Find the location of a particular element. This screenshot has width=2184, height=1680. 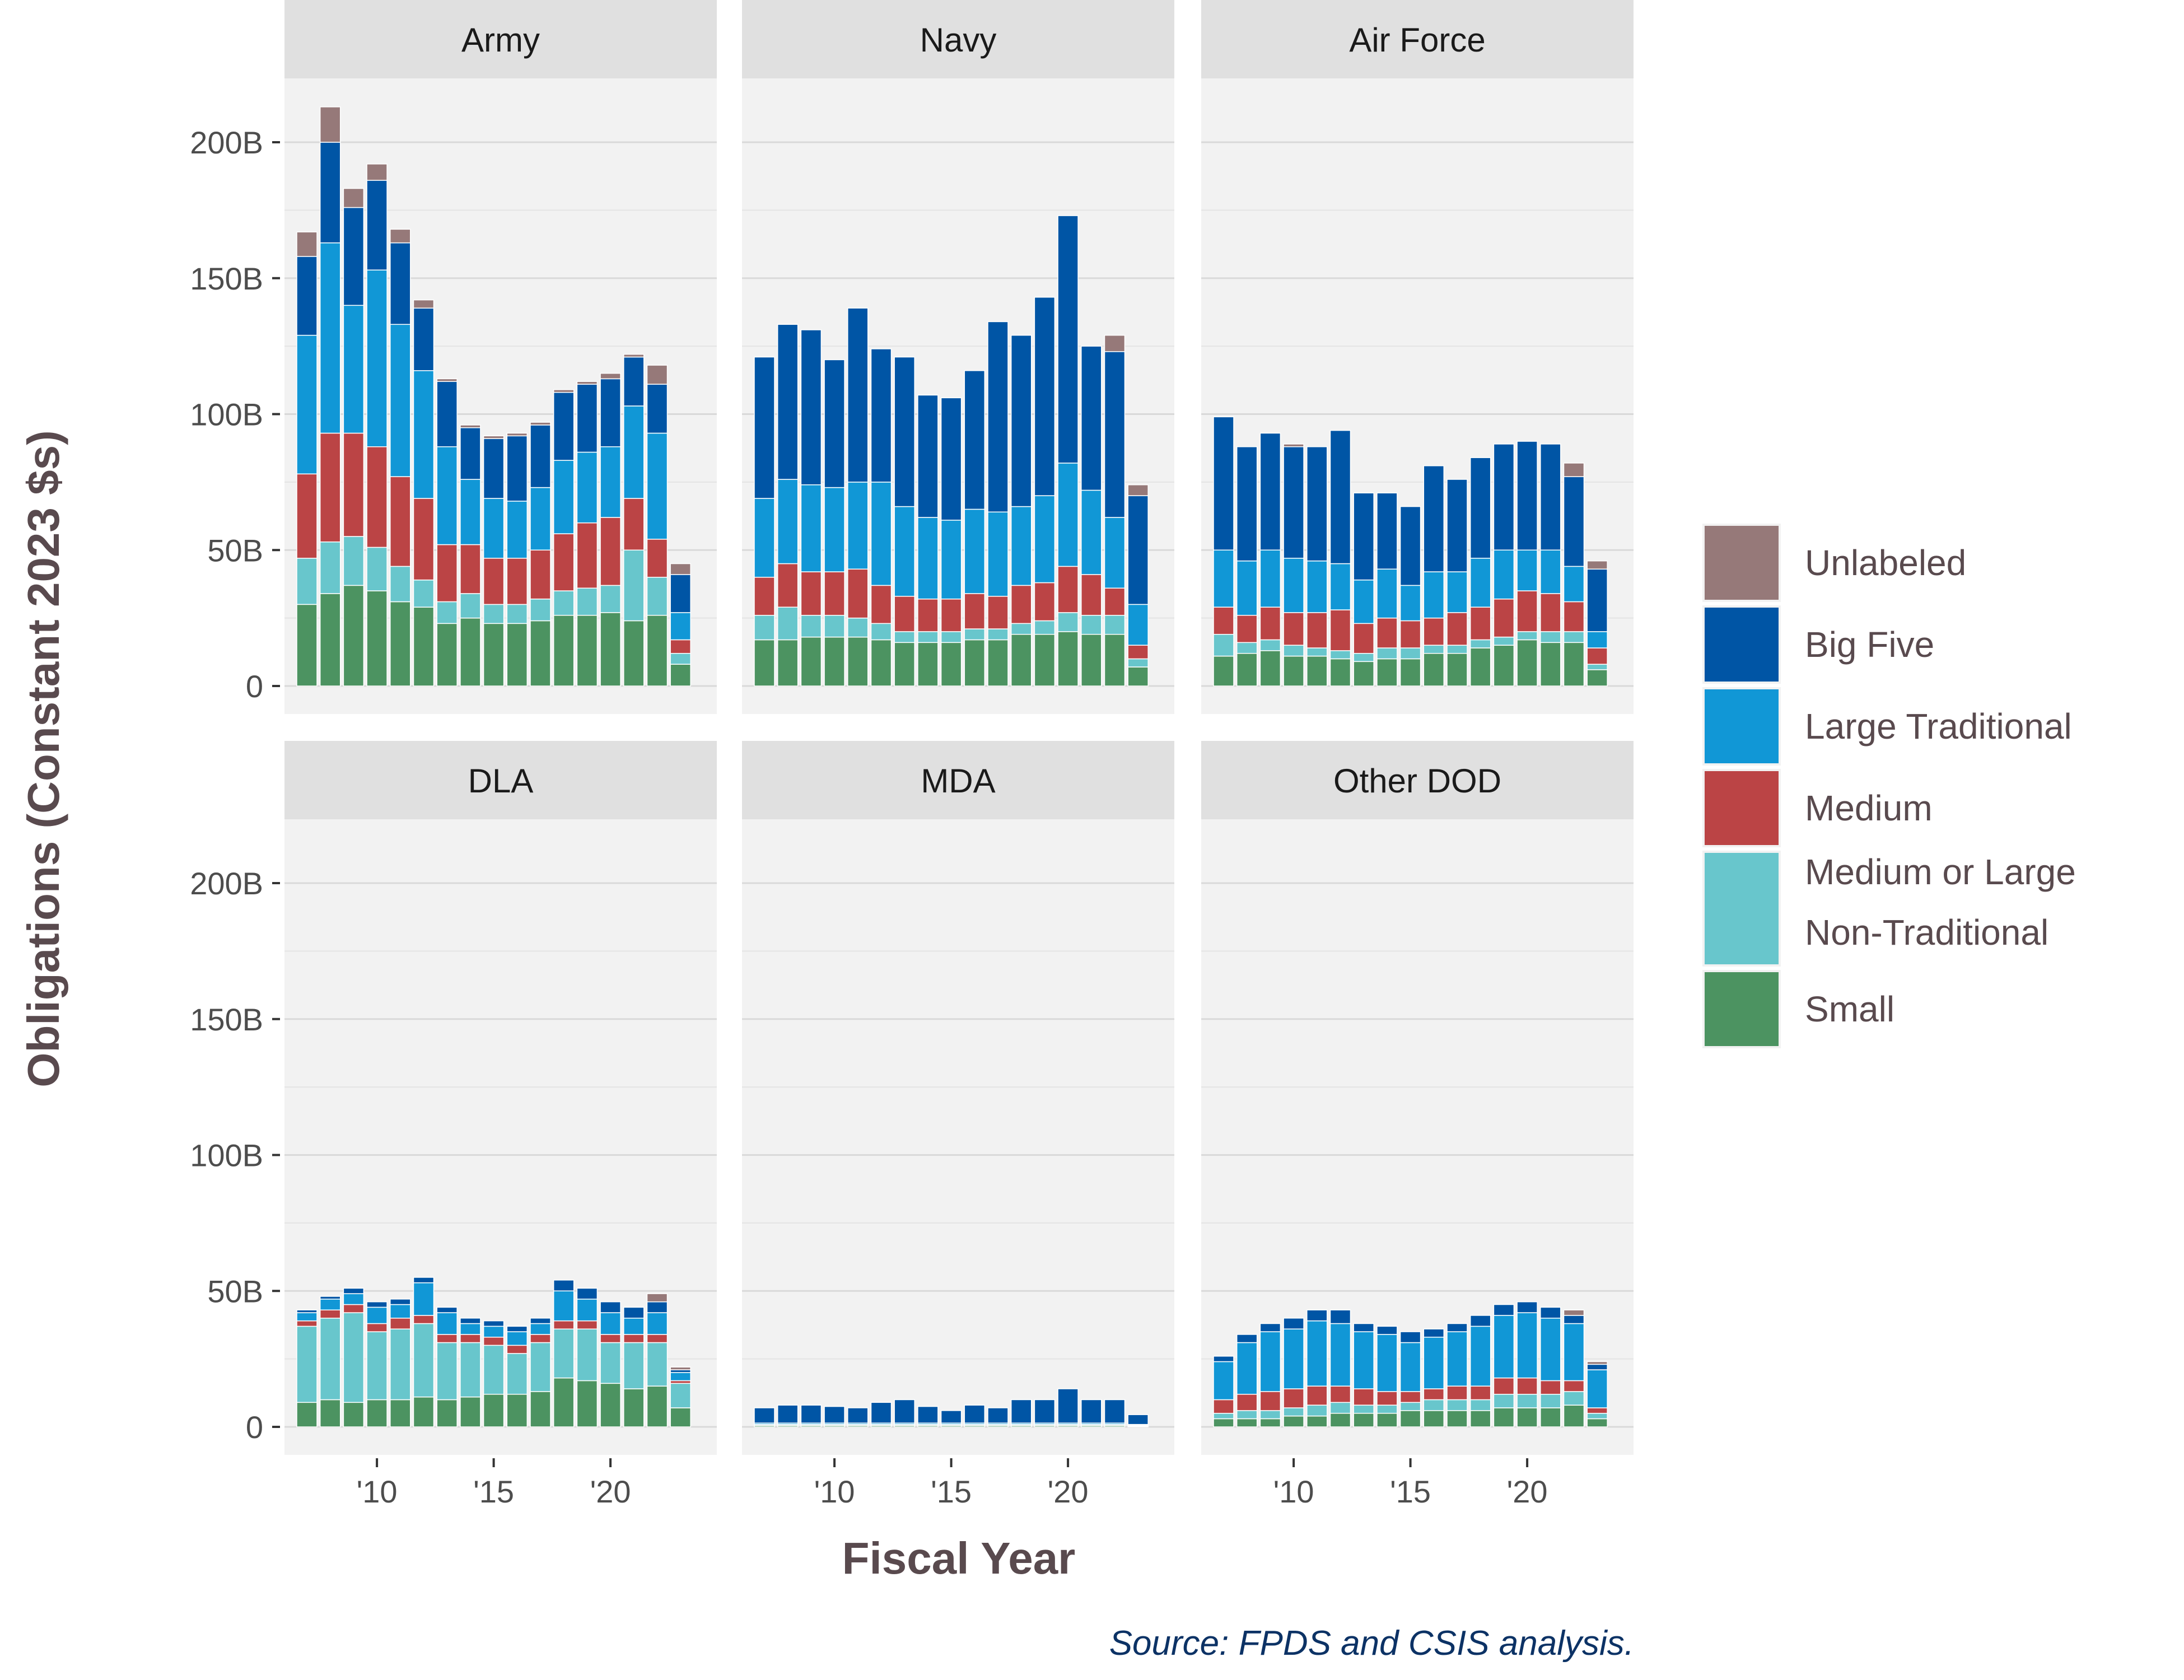

legend-label: Small is located at coordinates (1850, 1009).